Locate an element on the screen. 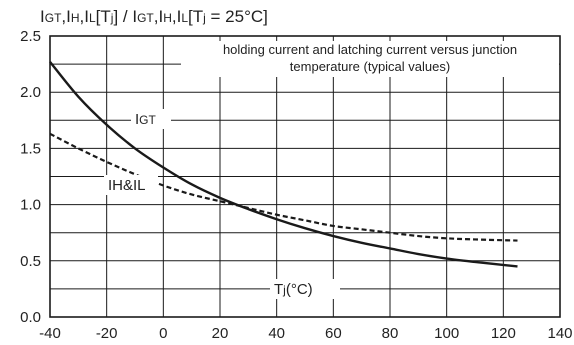  series-label-ih-il: IH&IL is located at coordinates (127, 185).